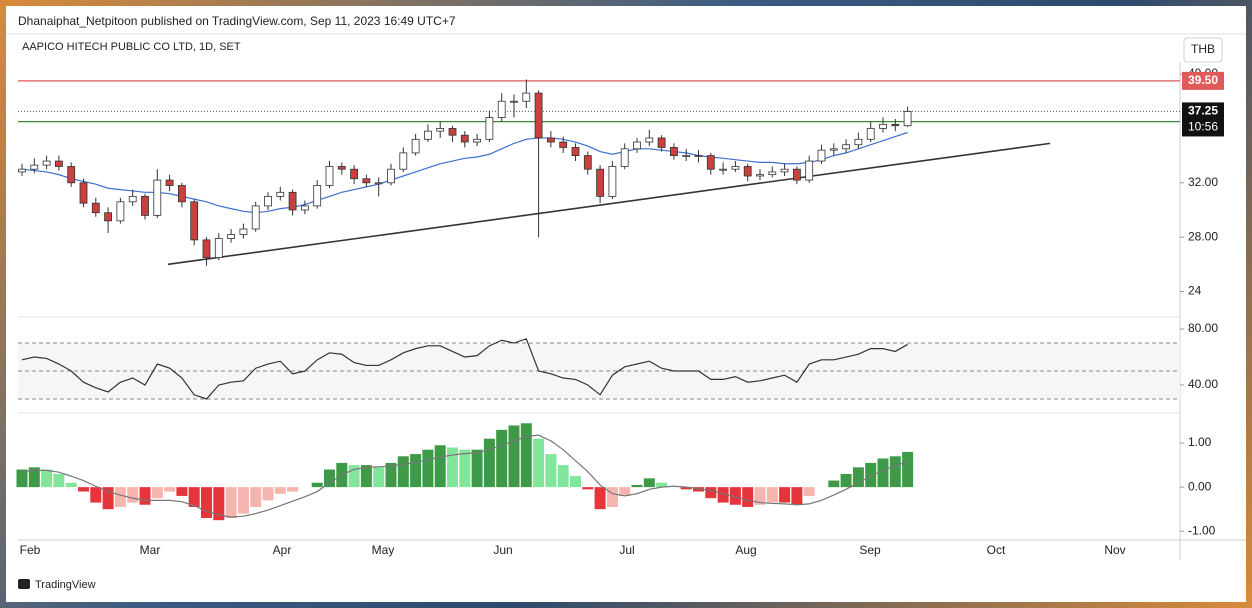 This screenshot has width=1252, height=608. I want to click on x-tick-label: Feb, so click(30, 550).